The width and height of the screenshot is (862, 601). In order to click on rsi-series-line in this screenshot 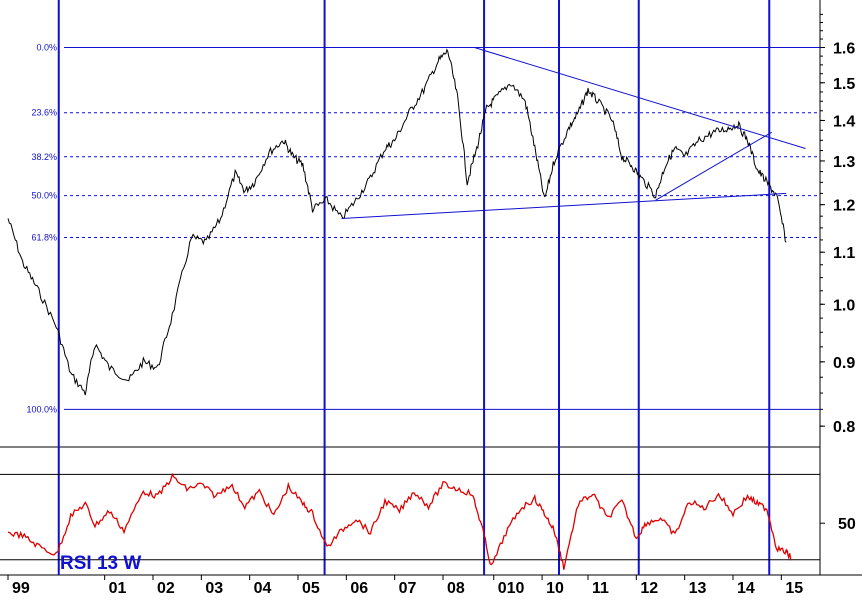, I will do `click(399, 521)`.